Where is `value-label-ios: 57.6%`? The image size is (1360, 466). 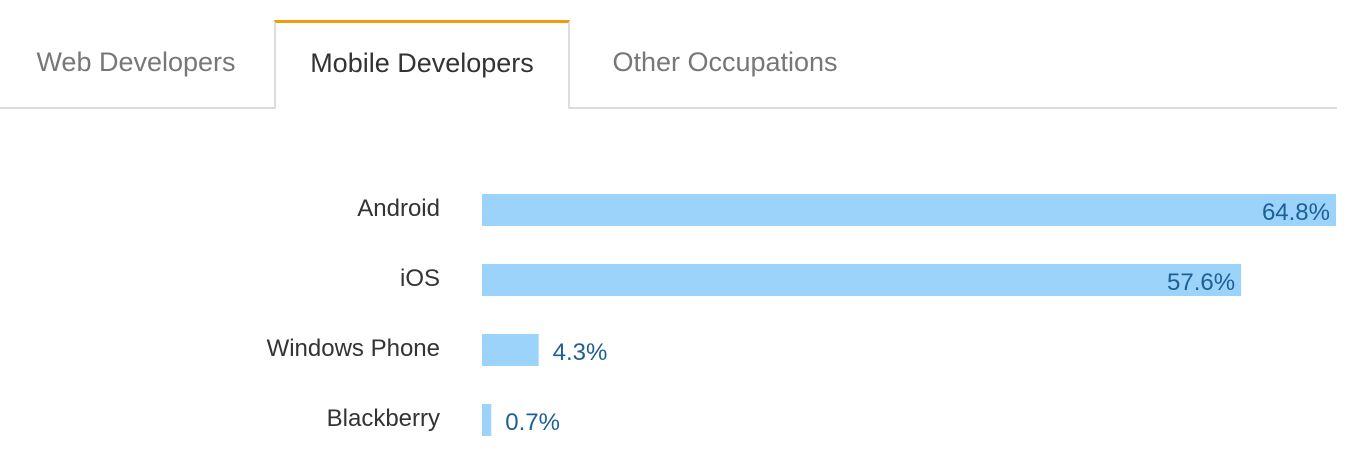 value-label-ios: 57.6% is located at coordinates (1201, 282).